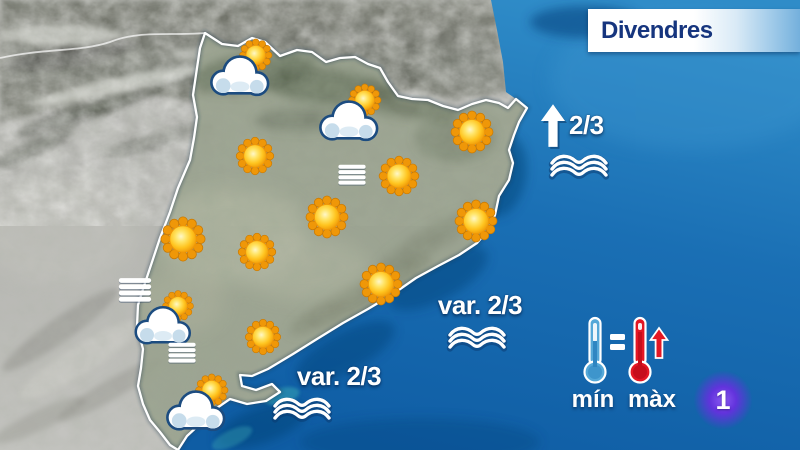  What do you see at coordinates (659, 342) in the screenshot?
I see `arrow-up-red-icon` at bounding box center [659, 342].